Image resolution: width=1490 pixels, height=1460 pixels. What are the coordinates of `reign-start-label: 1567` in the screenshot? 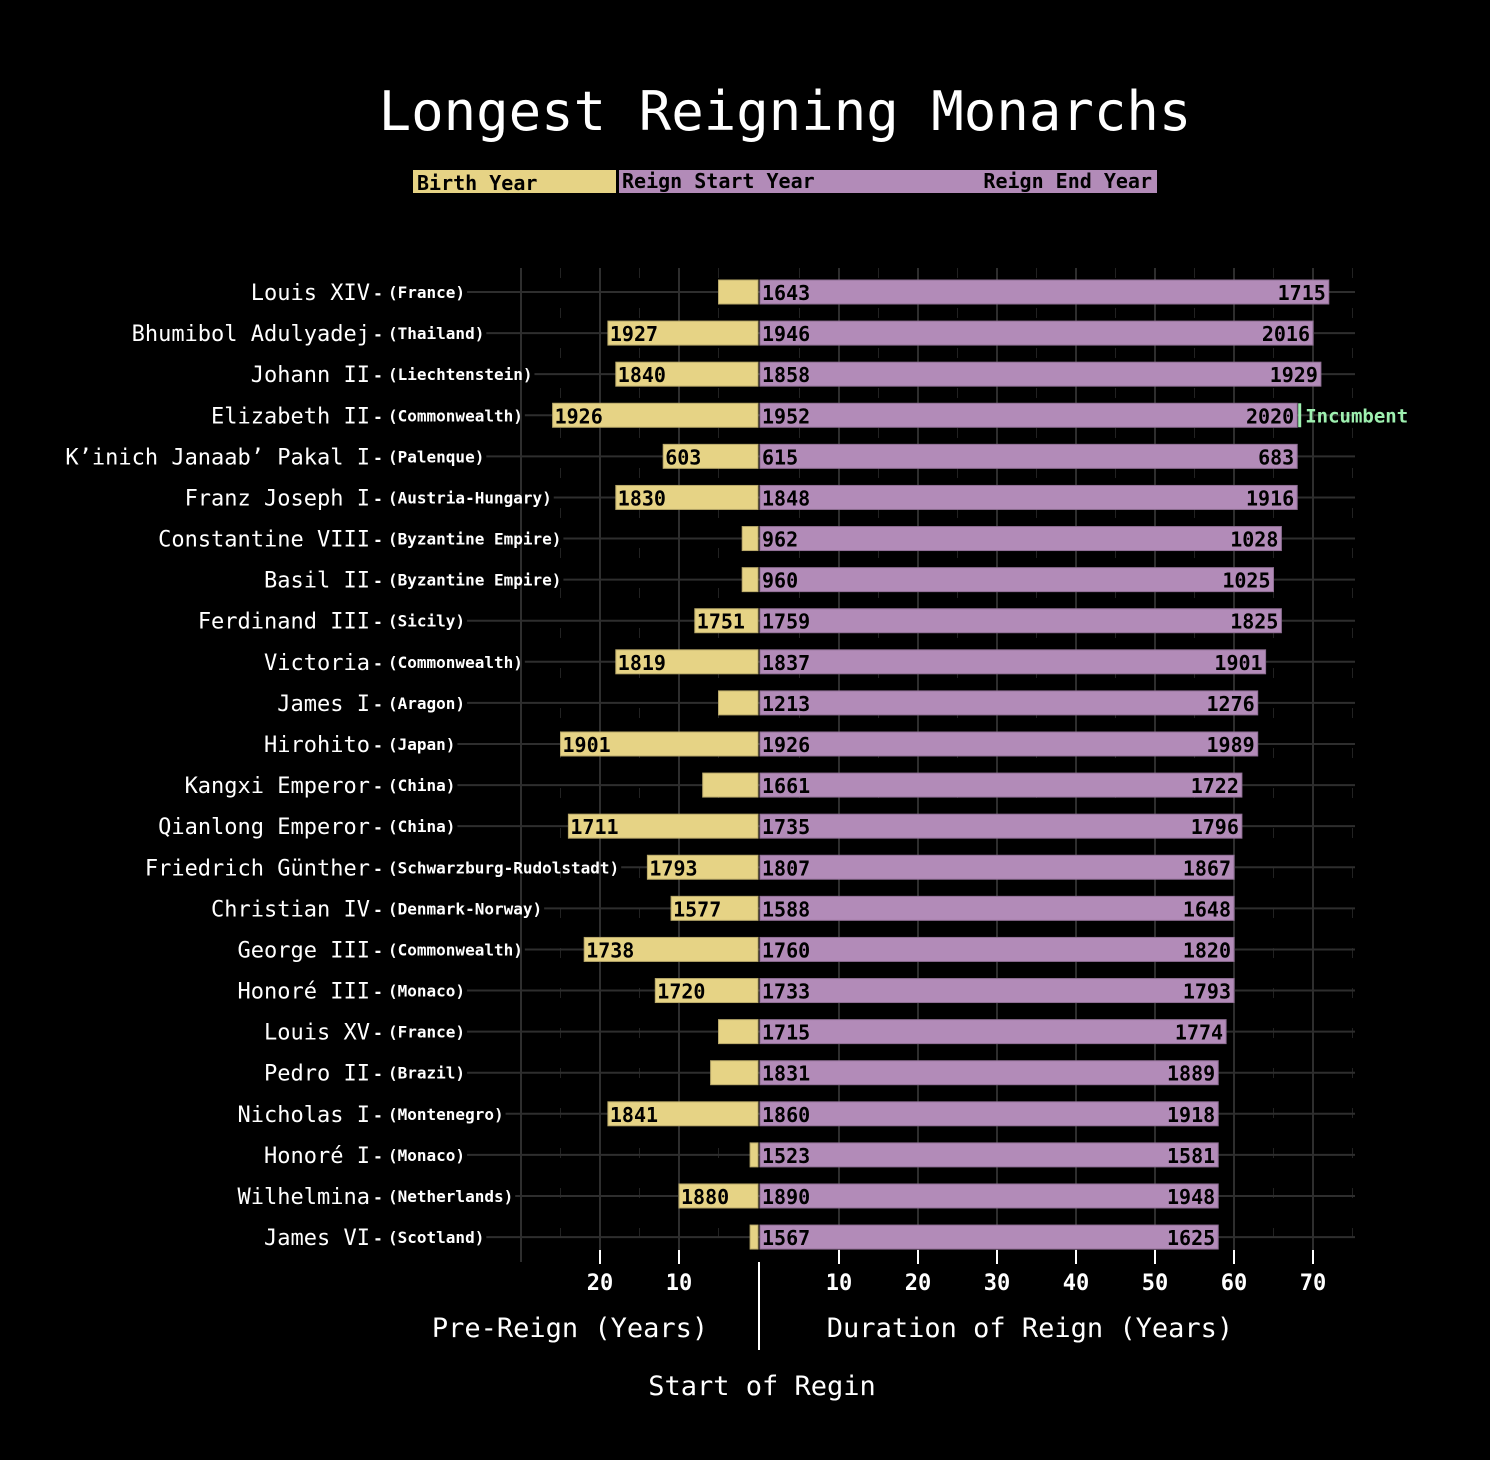 It's located at (786, 1238).